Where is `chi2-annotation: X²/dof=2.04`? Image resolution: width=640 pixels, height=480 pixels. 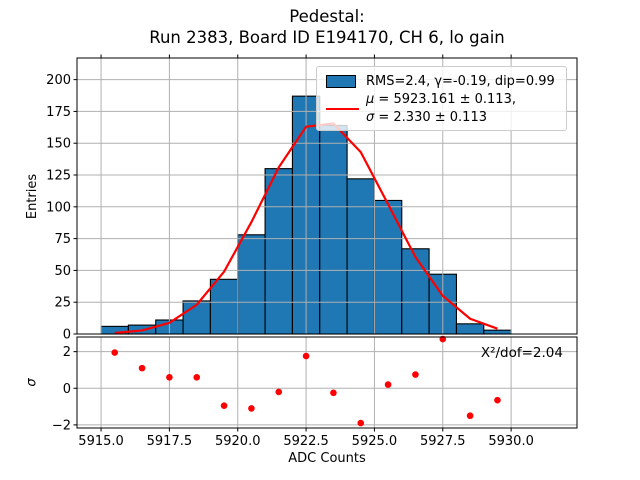
chi2-annotation: X²/dof=2.04 is located at coordinates (521, 353).